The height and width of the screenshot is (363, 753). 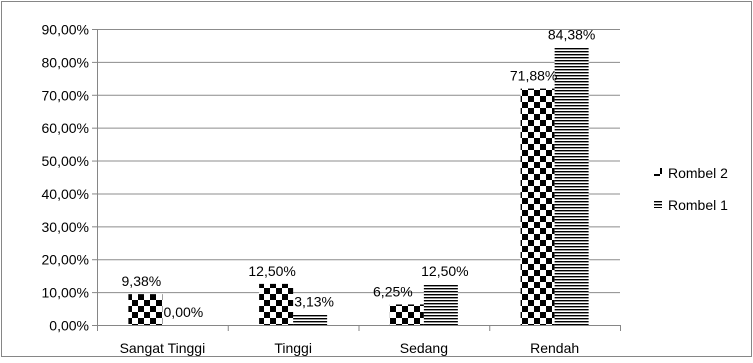 What do you see at coordinates (276, 304) in the screenshot?
I see `bar-rombel-2-tinggi` at bounding box center [276, 304].